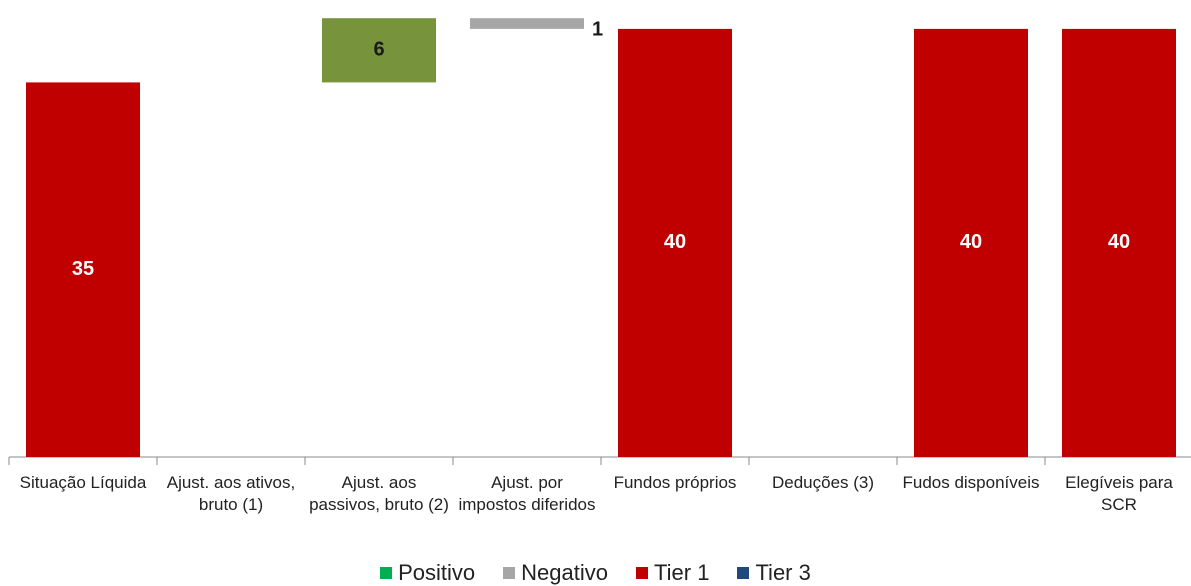 The image size is (1191, 586). I want to click on data-label: 35, so click(83, 269).